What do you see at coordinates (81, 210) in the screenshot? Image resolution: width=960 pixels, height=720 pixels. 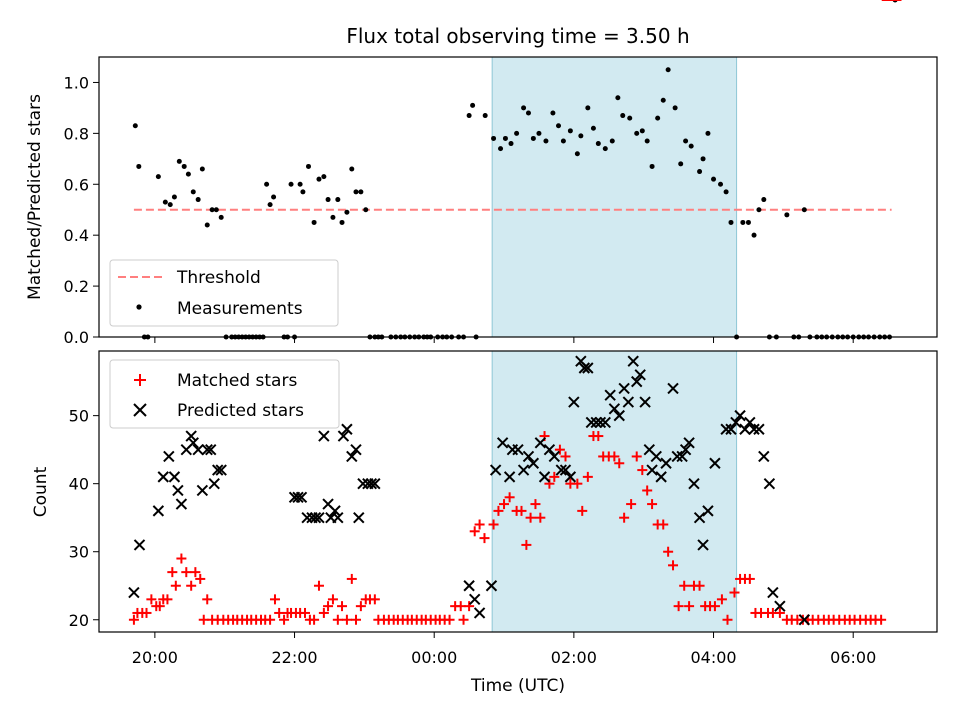 I see `ratio-y-axis: 0.0 0.2 0.4 0.6 0.8 1.0` at bounding box center [81, 210].